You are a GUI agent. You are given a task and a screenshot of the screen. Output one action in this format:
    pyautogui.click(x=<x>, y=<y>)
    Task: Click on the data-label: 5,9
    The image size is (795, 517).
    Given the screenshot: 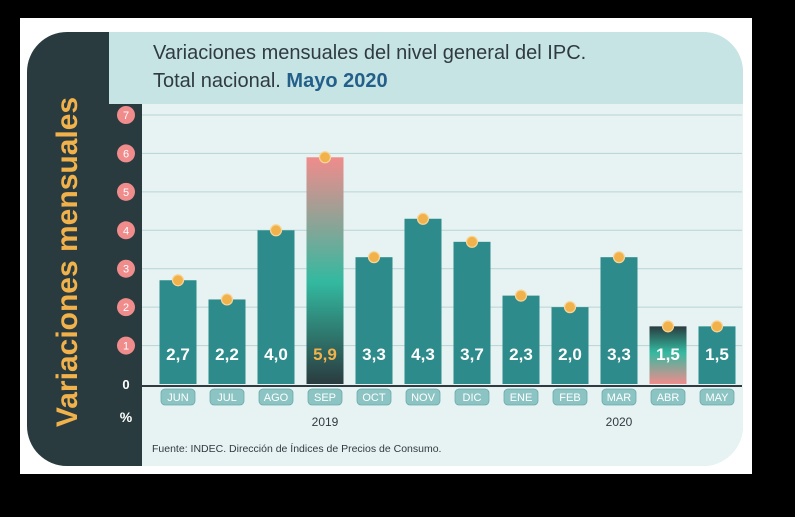 What is the action you would take?
    pyautogui.click(x=325, y=354)
    